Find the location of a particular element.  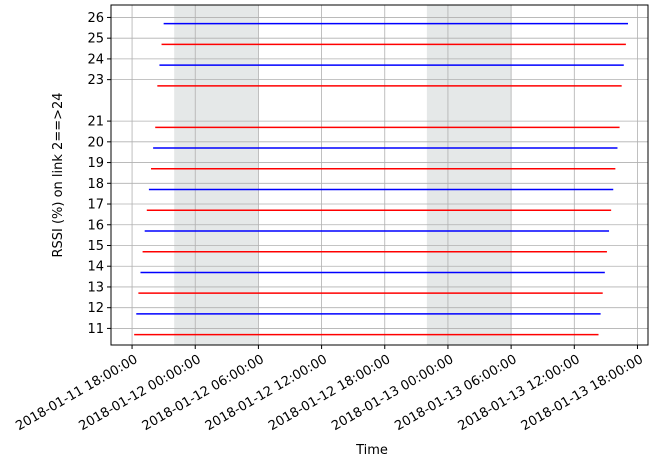

y-tick-label: 24 is located at coordinates (95, 59).